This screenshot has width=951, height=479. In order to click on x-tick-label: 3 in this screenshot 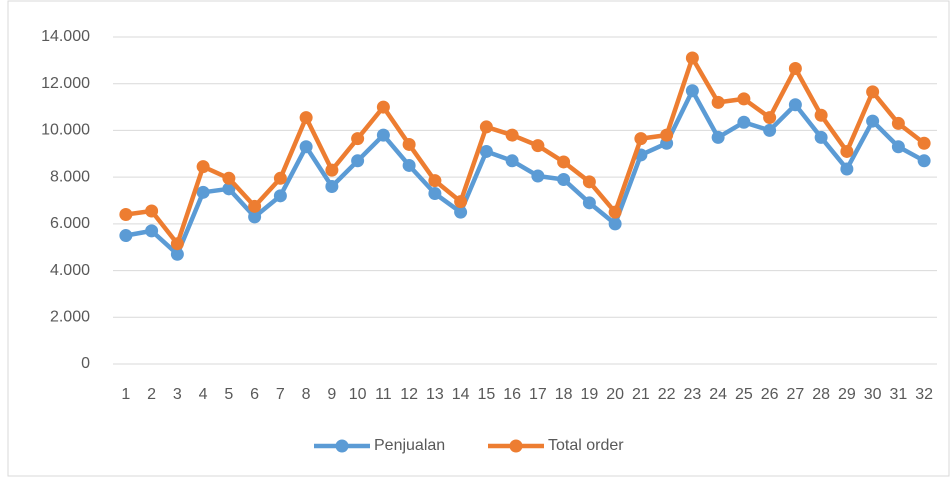, I will do `click(177, 394)`.